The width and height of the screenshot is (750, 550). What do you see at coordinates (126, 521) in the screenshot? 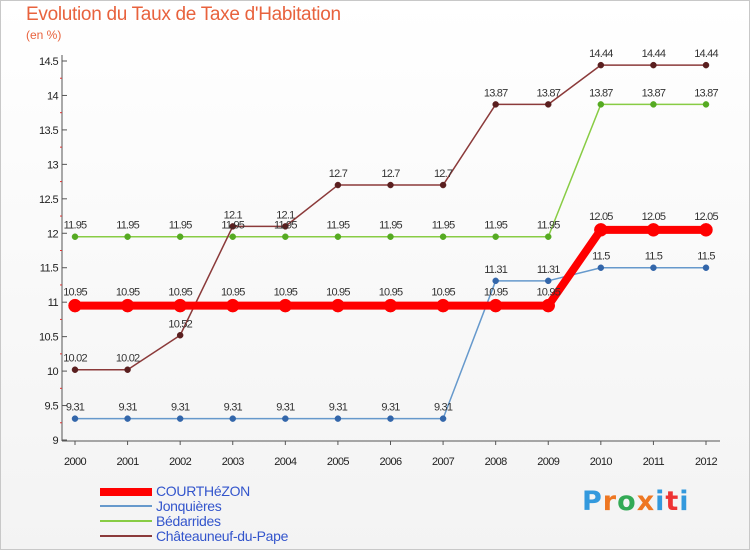
I see `legend-swatch-bedarrides` at bounding box center [126, 521].